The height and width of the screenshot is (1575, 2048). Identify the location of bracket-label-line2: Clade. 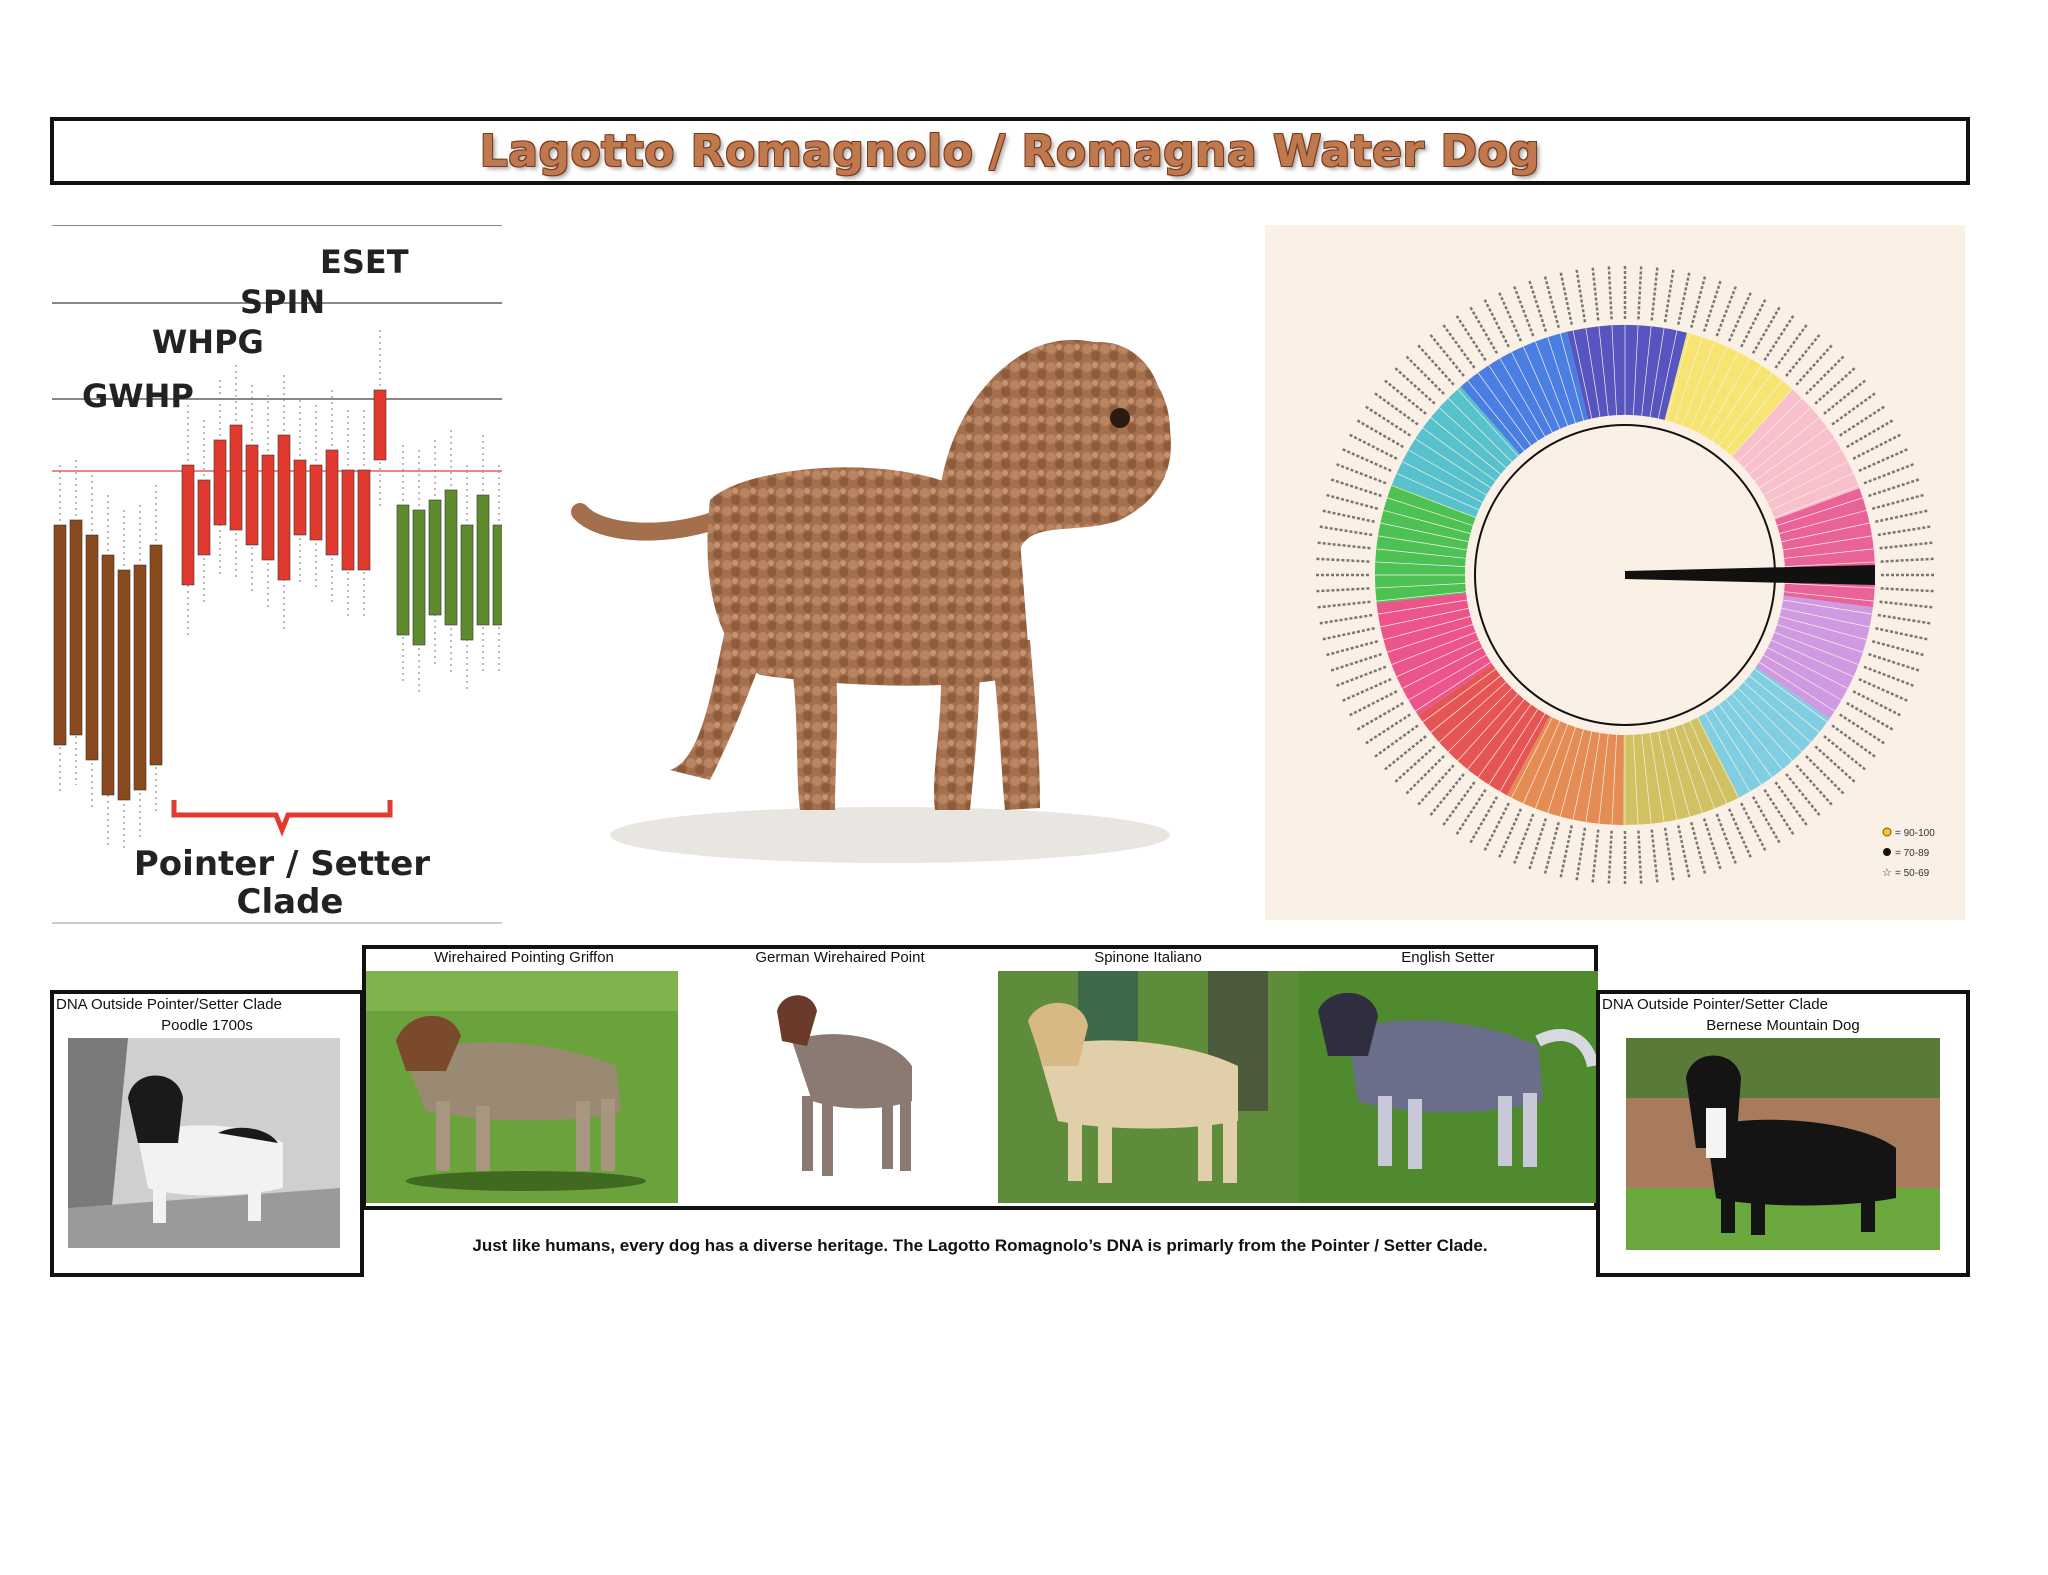
(290, 902).